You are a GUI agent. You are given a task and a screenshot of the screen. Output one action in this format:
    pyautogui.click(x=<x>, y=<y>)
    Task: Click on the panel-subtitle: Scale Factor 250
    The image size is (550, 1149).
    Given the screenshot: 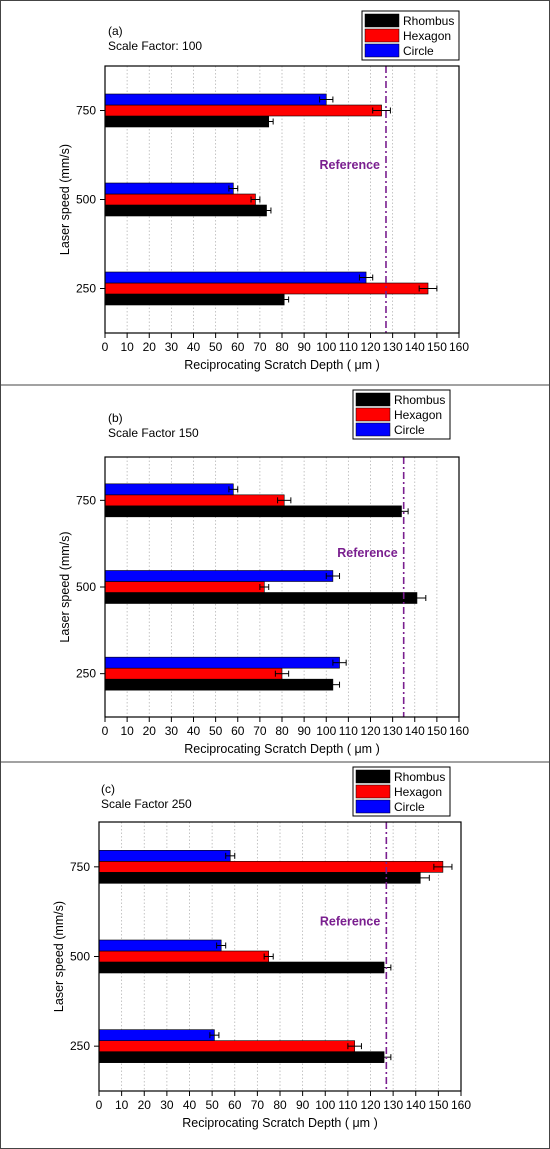 What is the action you would take?
    pyautogui.click(x=146, y=804)
    